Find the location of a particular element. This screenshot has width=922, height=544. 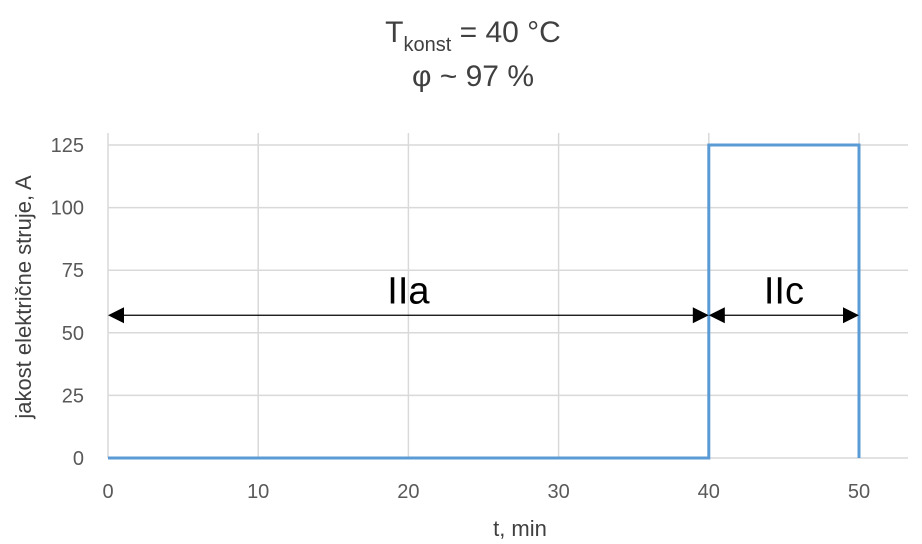

x-tick-label: 20 is located at coordinates (408, 492).